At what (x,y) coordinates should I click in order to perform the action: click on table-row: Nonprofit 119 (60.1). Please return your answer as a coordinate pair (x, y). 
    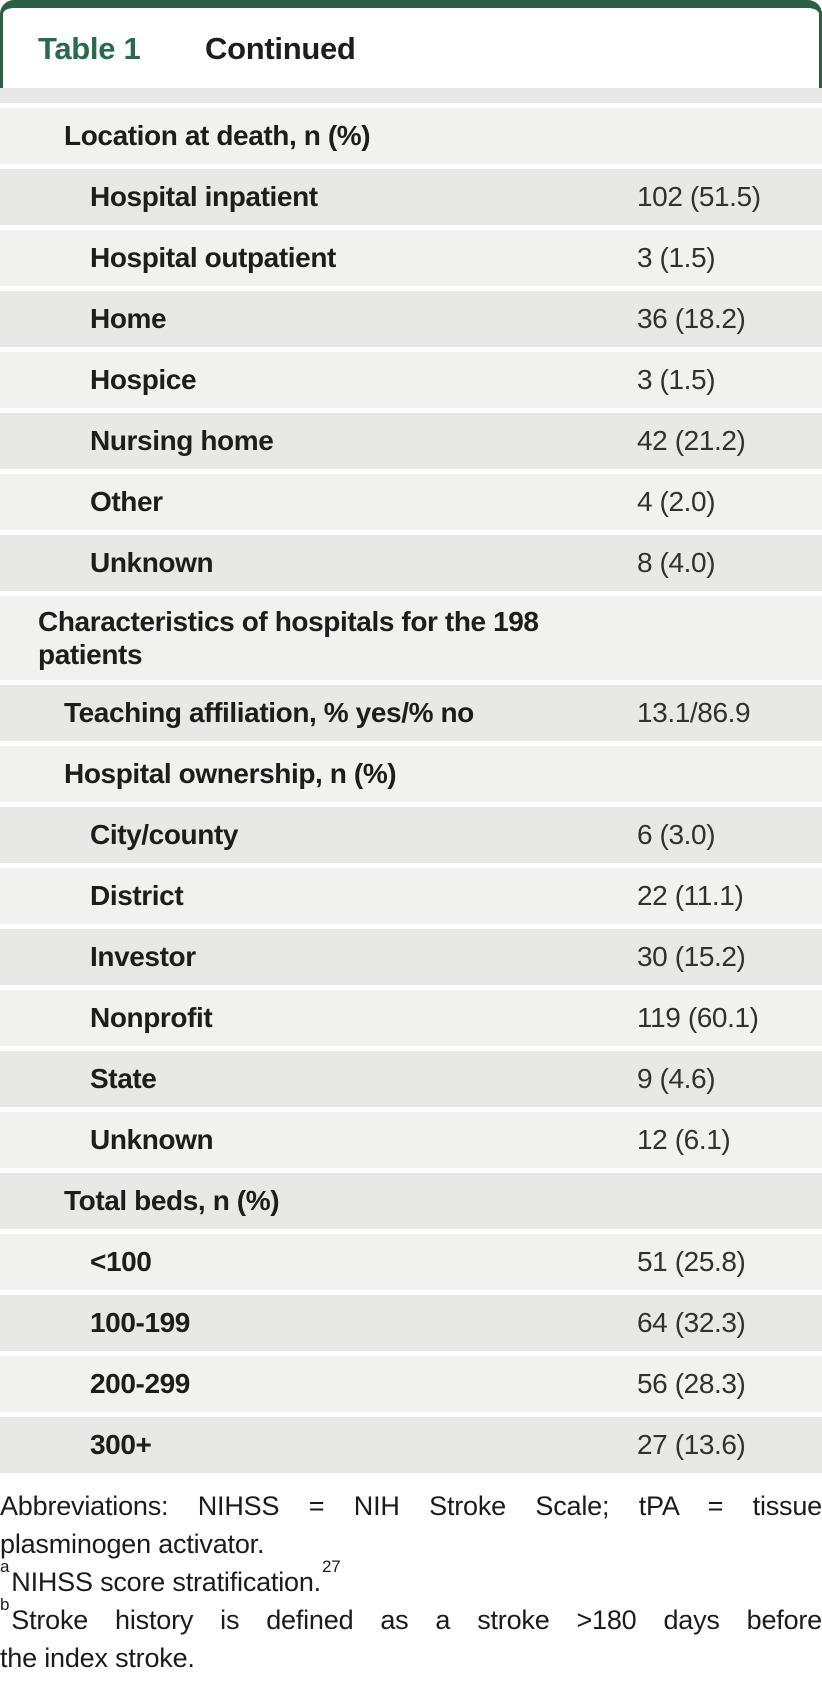
    Looking at the image, I should click on (411, 1018).